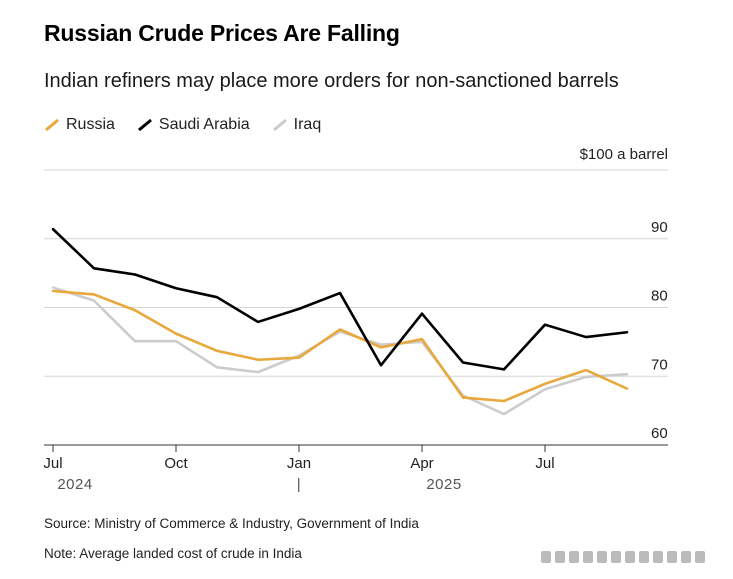 Image resolution: width=733 pixels, height=579 pixels. I want to click on legend-label-saudi-arabia: Saudi Arabia, so click(204, 124).